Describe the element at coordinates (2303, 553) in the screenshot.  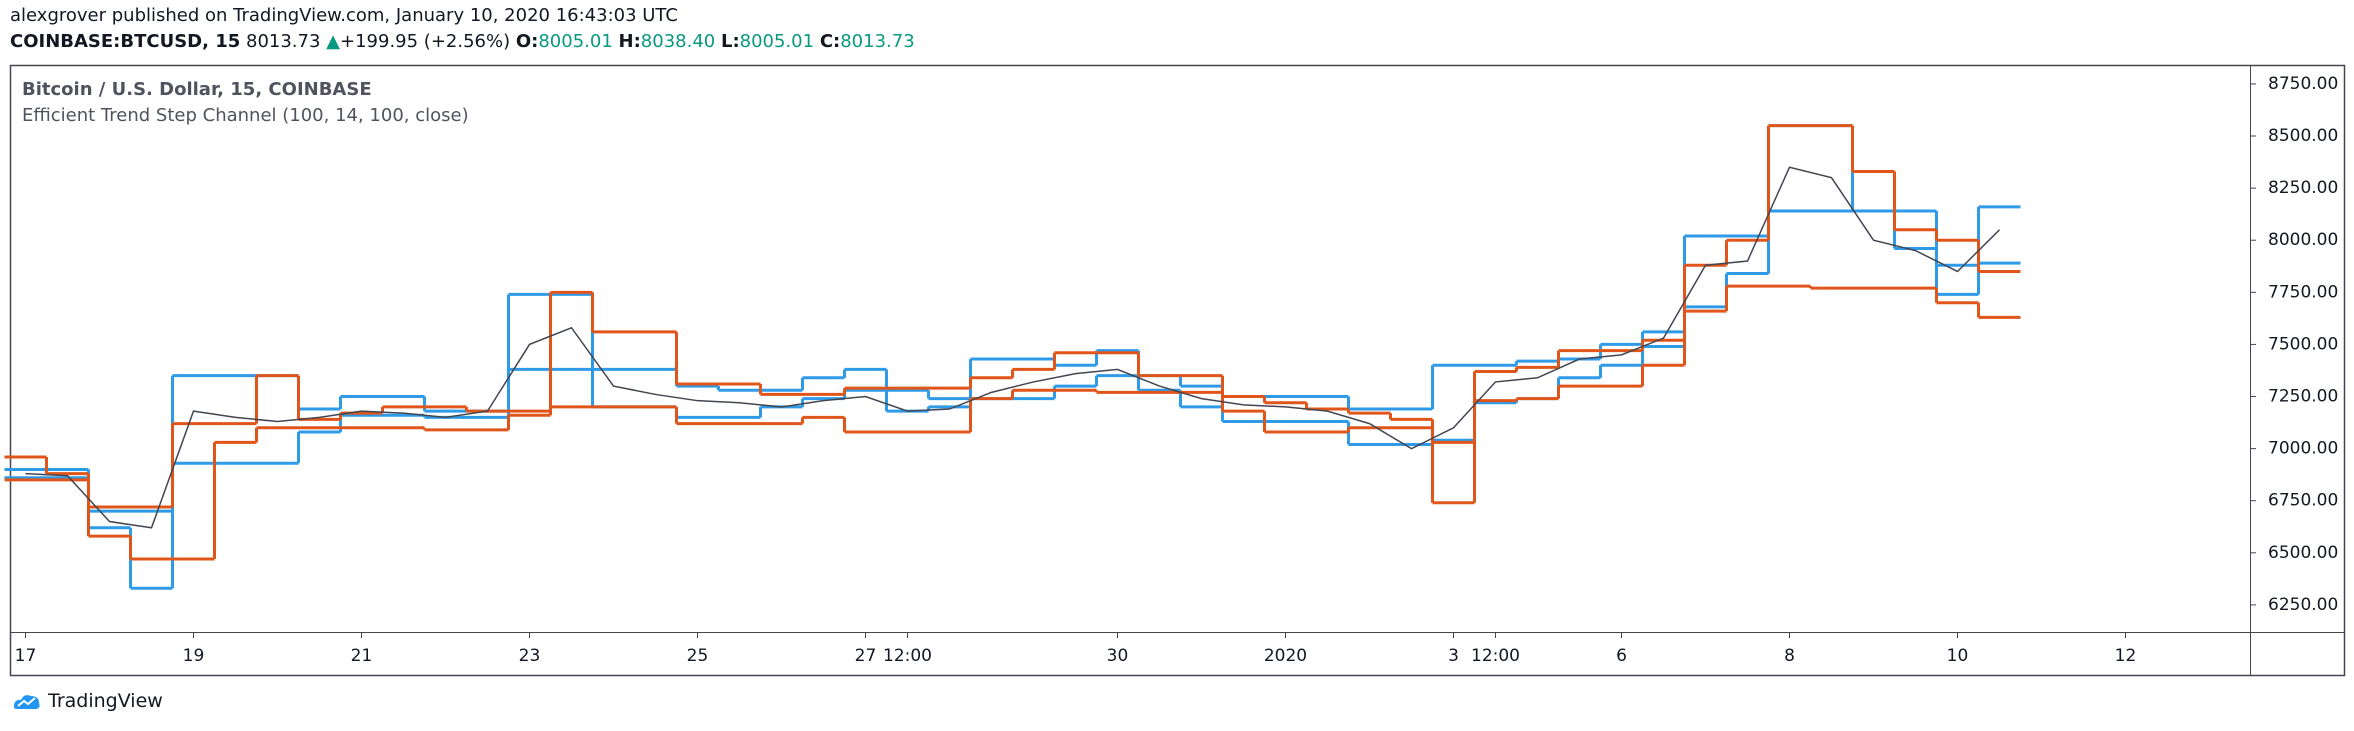
I see `y-tick-label: 6500.00` at that location.